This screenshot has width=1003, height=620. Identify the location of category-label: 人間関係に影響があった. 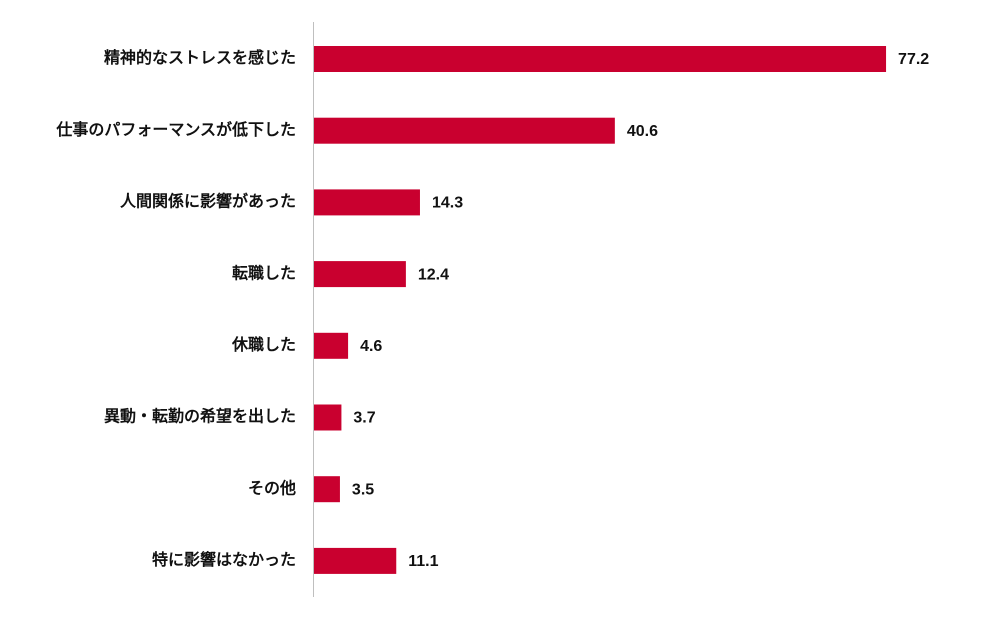
(208, 201).